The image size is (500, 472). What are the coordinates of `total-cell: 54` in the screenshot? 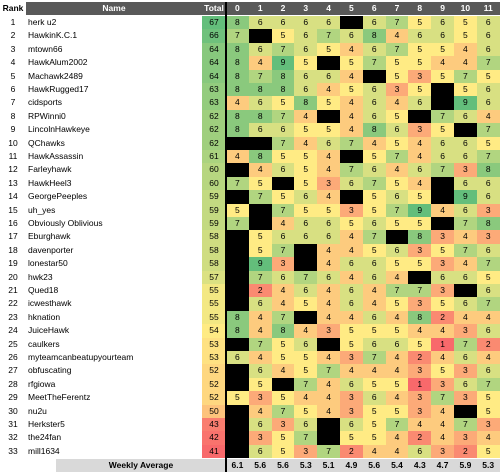 It's located at (214, 331).